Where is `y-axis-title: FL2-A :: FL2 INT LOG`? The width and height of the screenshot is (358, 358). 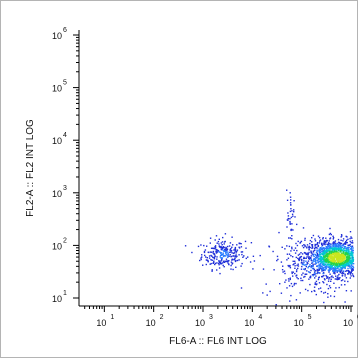
y-axis-title: FL2-A :: FL2 INT LOG is located at coordinates (30, 168).